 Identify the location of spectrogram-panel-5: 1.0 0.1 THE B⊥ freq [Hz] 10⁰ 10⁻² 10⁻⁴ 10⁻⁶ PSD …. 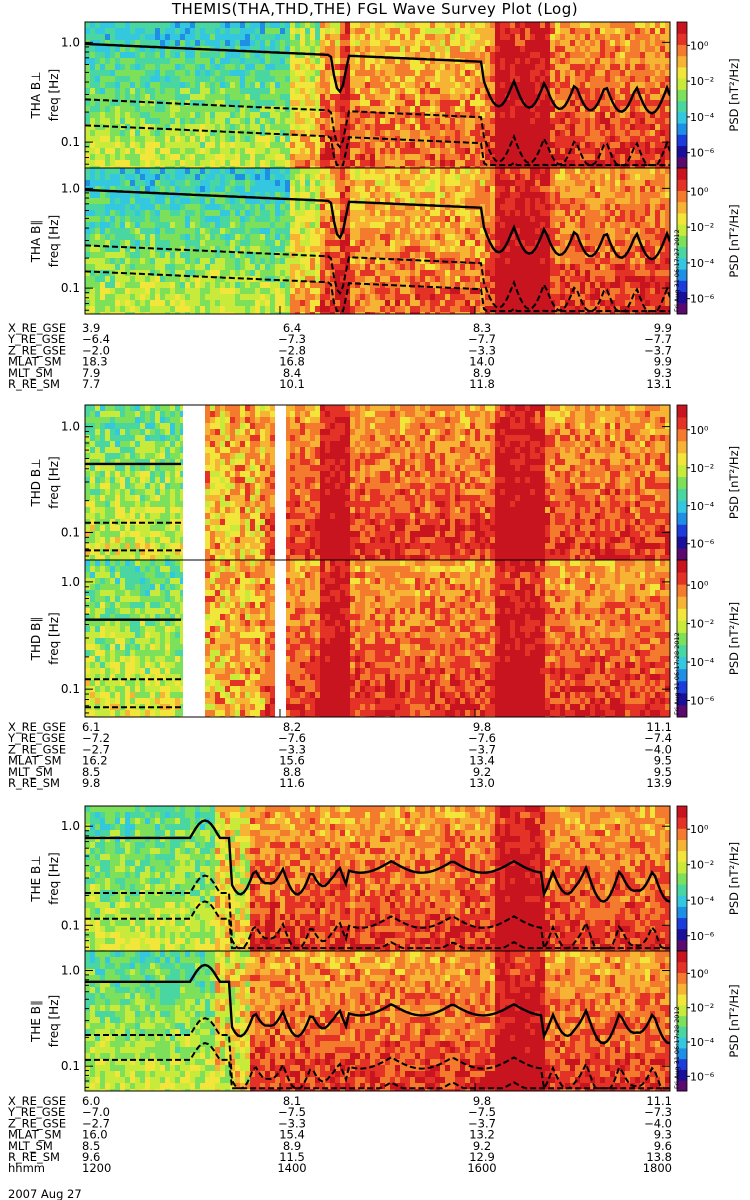
(385, 878).